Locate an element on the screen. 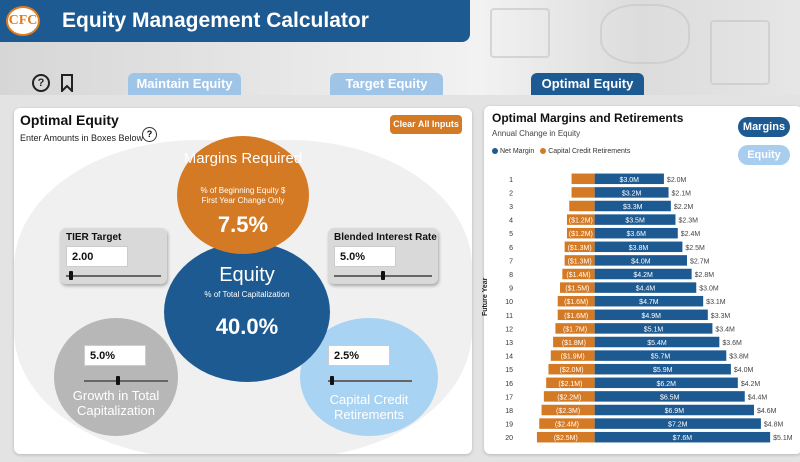  retirement-label: ($2.2M) is located at coordinates (569, 397).